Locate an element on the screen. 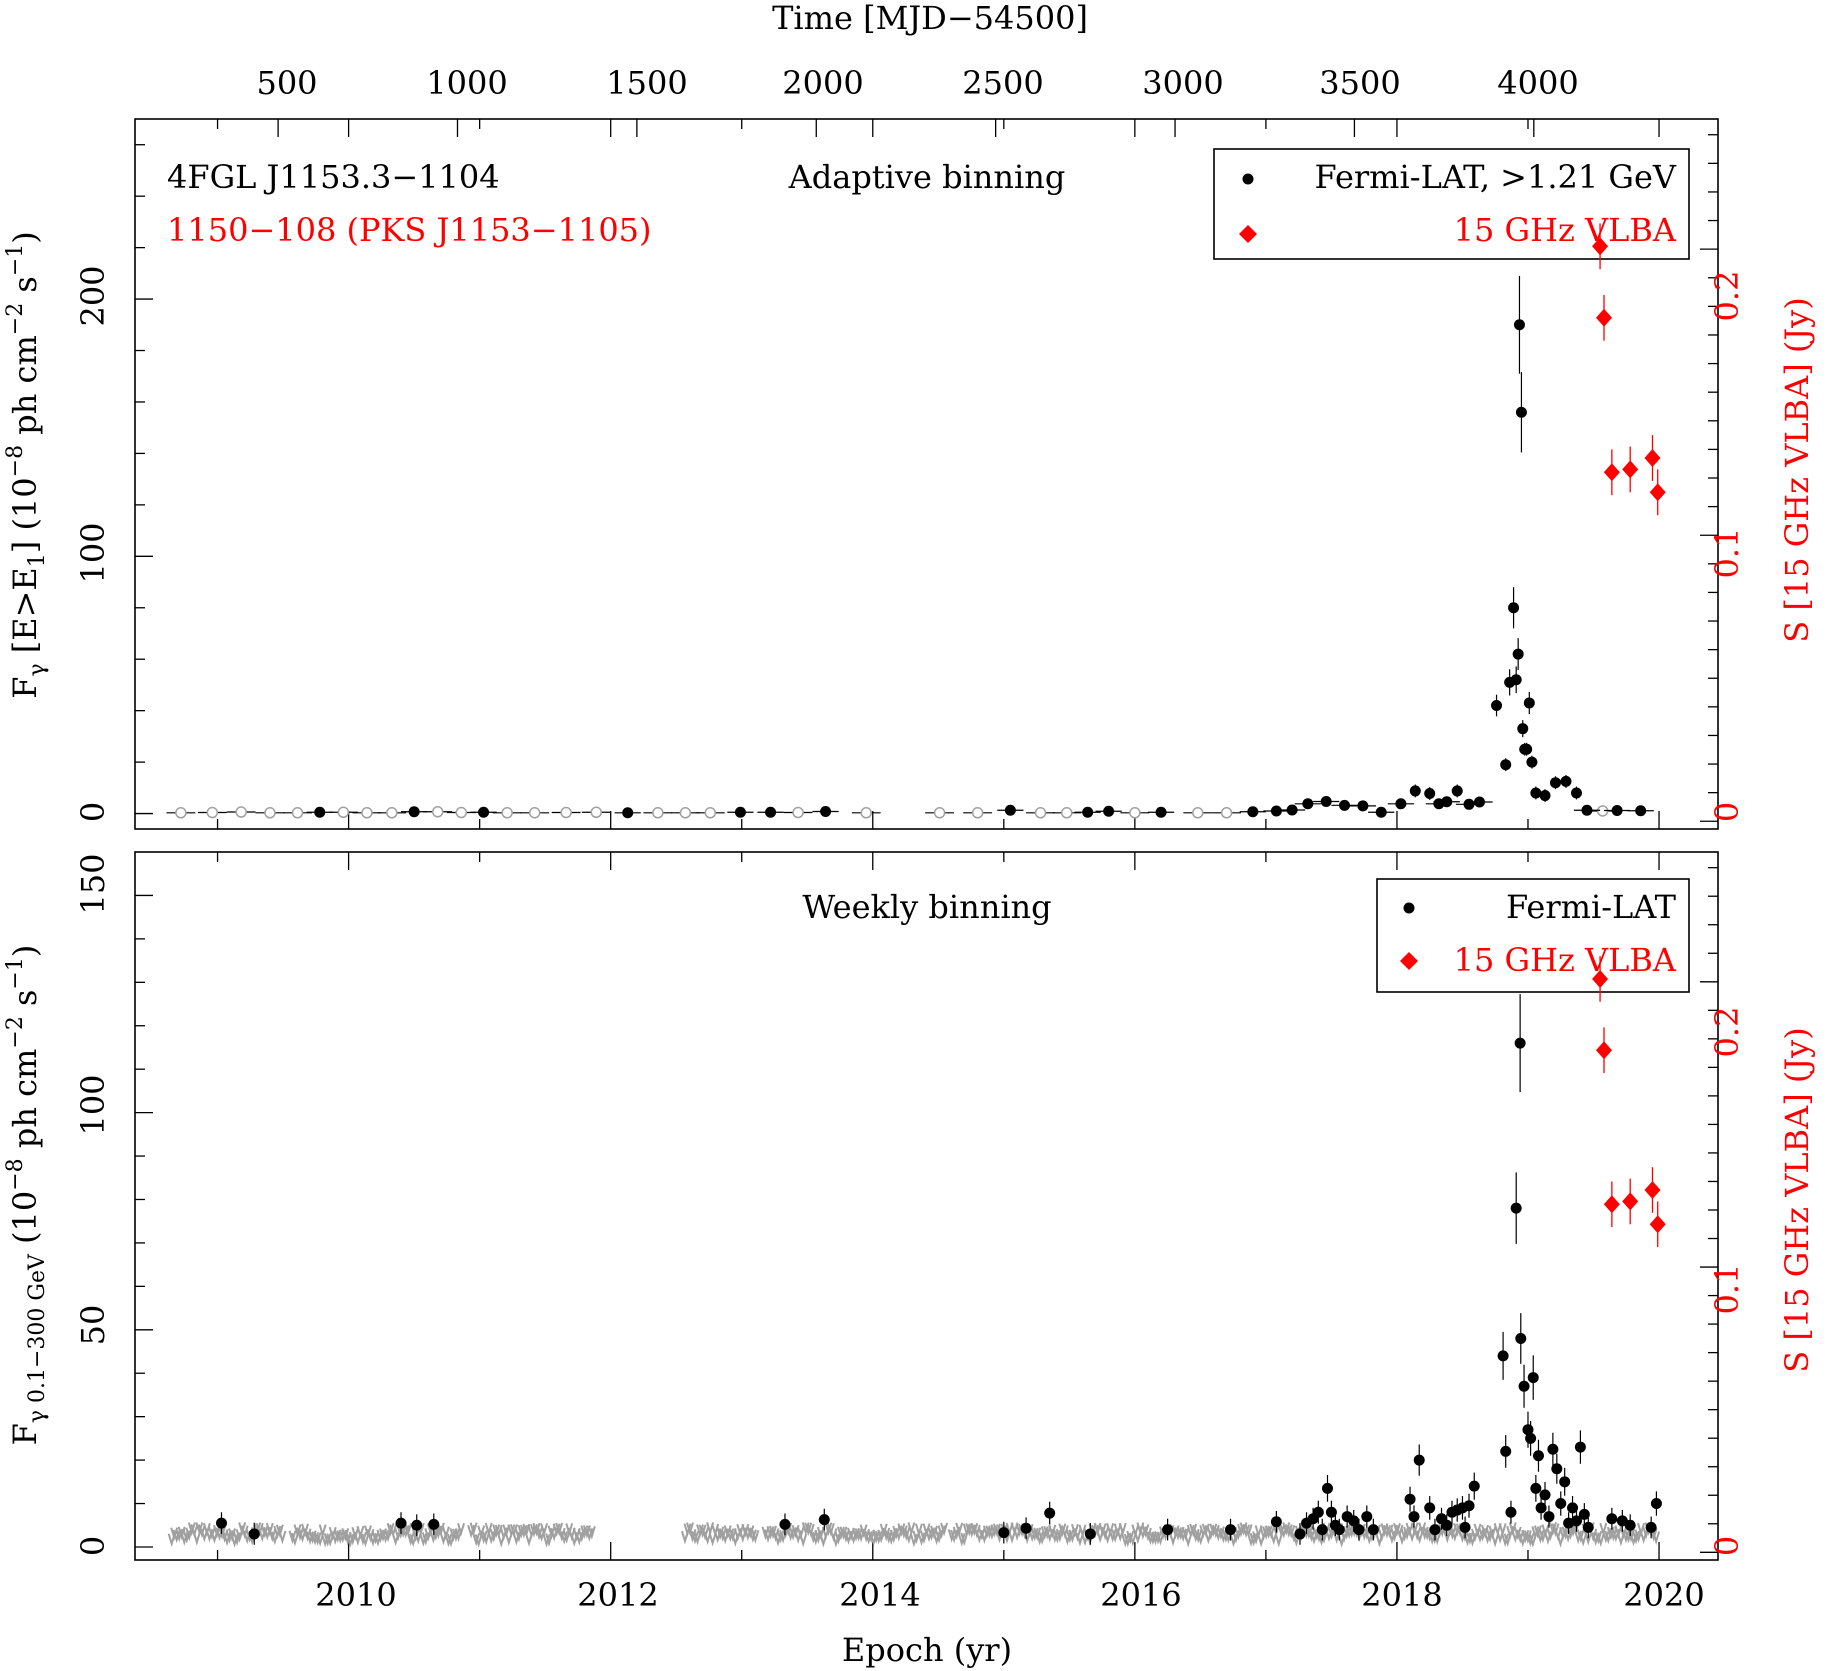 The height and width of the screenshot is (1671, 1826). bottom-legend: Fermi-LAT 15 GHz VLBA is located at coordinates (1533, 935).